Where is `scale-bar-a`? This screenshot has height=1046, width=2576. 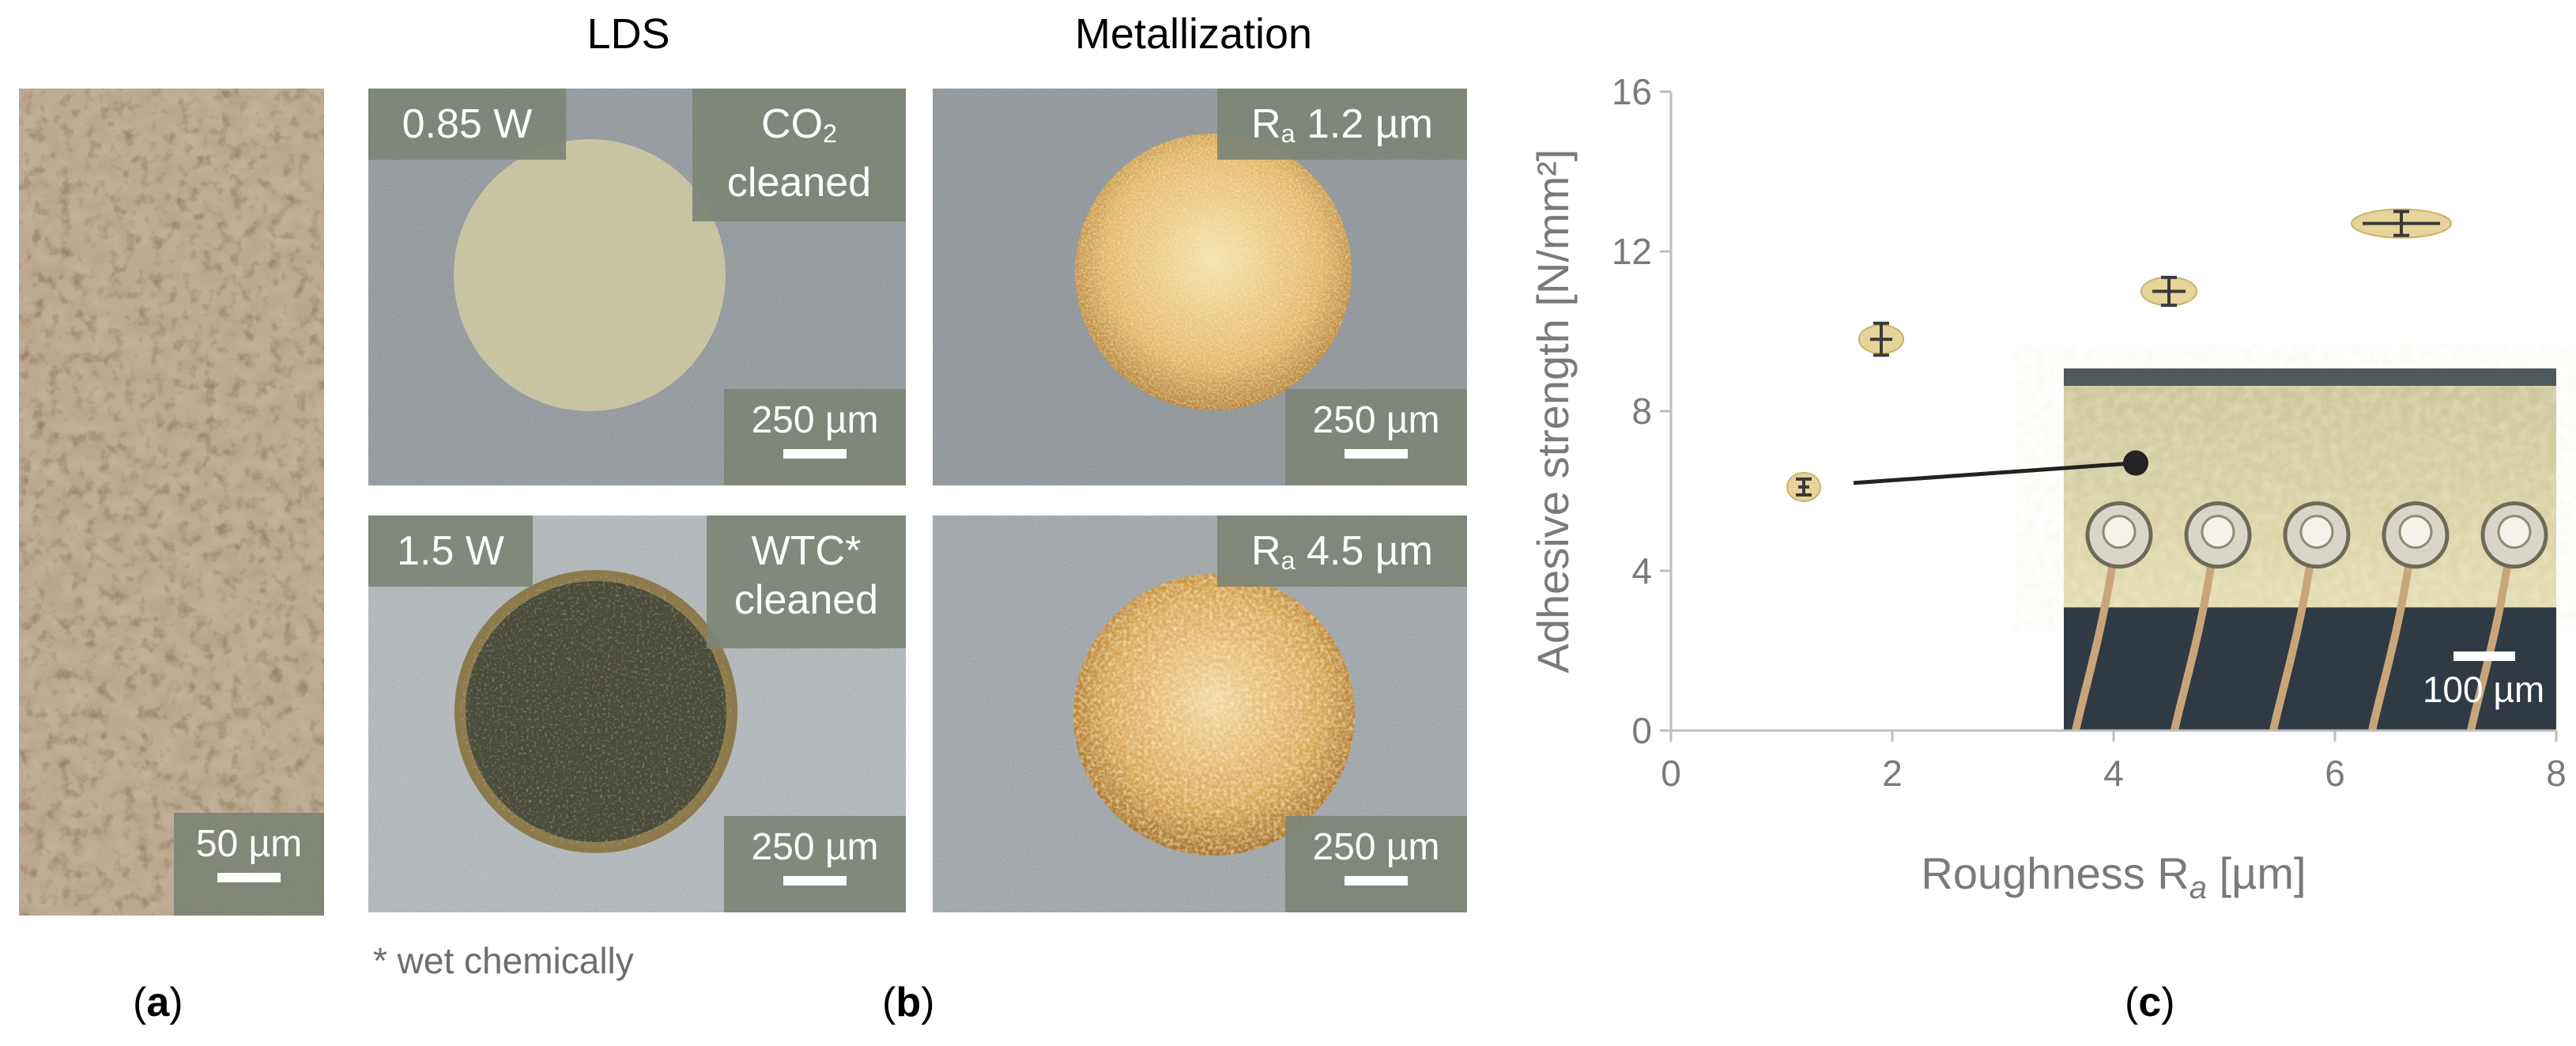
scale-bar-a is located at coordinates (249, 878).